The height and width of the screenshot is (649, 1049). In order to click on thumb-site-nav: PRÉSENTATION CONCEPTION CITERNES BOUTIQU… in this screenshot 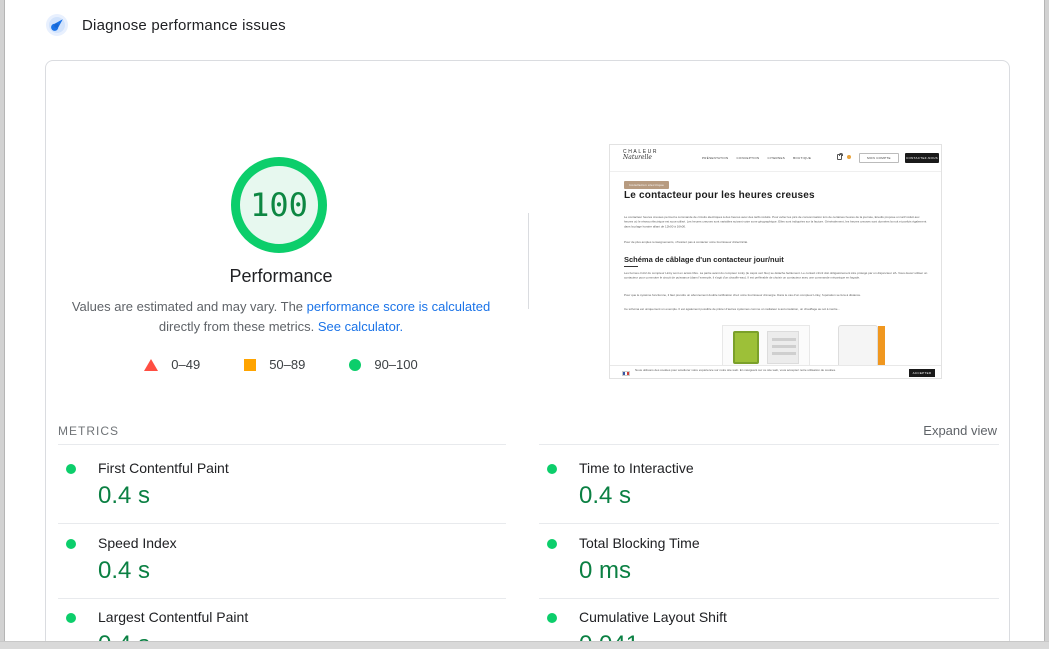, I will do `click(756, 158)`.